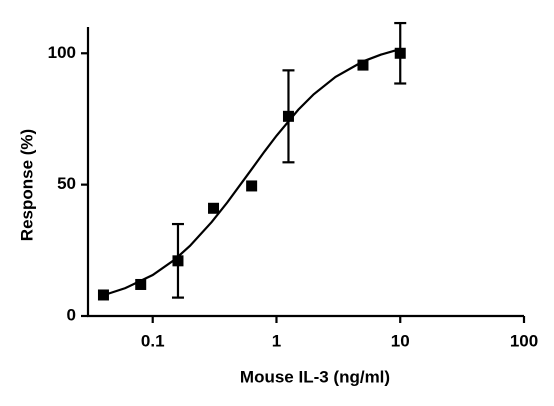 The image size is (554, 406). What do you see at coordinates (62, 52) in the screenshot?
I see `y-tick-label: 100` at bounding box center [62, 52].